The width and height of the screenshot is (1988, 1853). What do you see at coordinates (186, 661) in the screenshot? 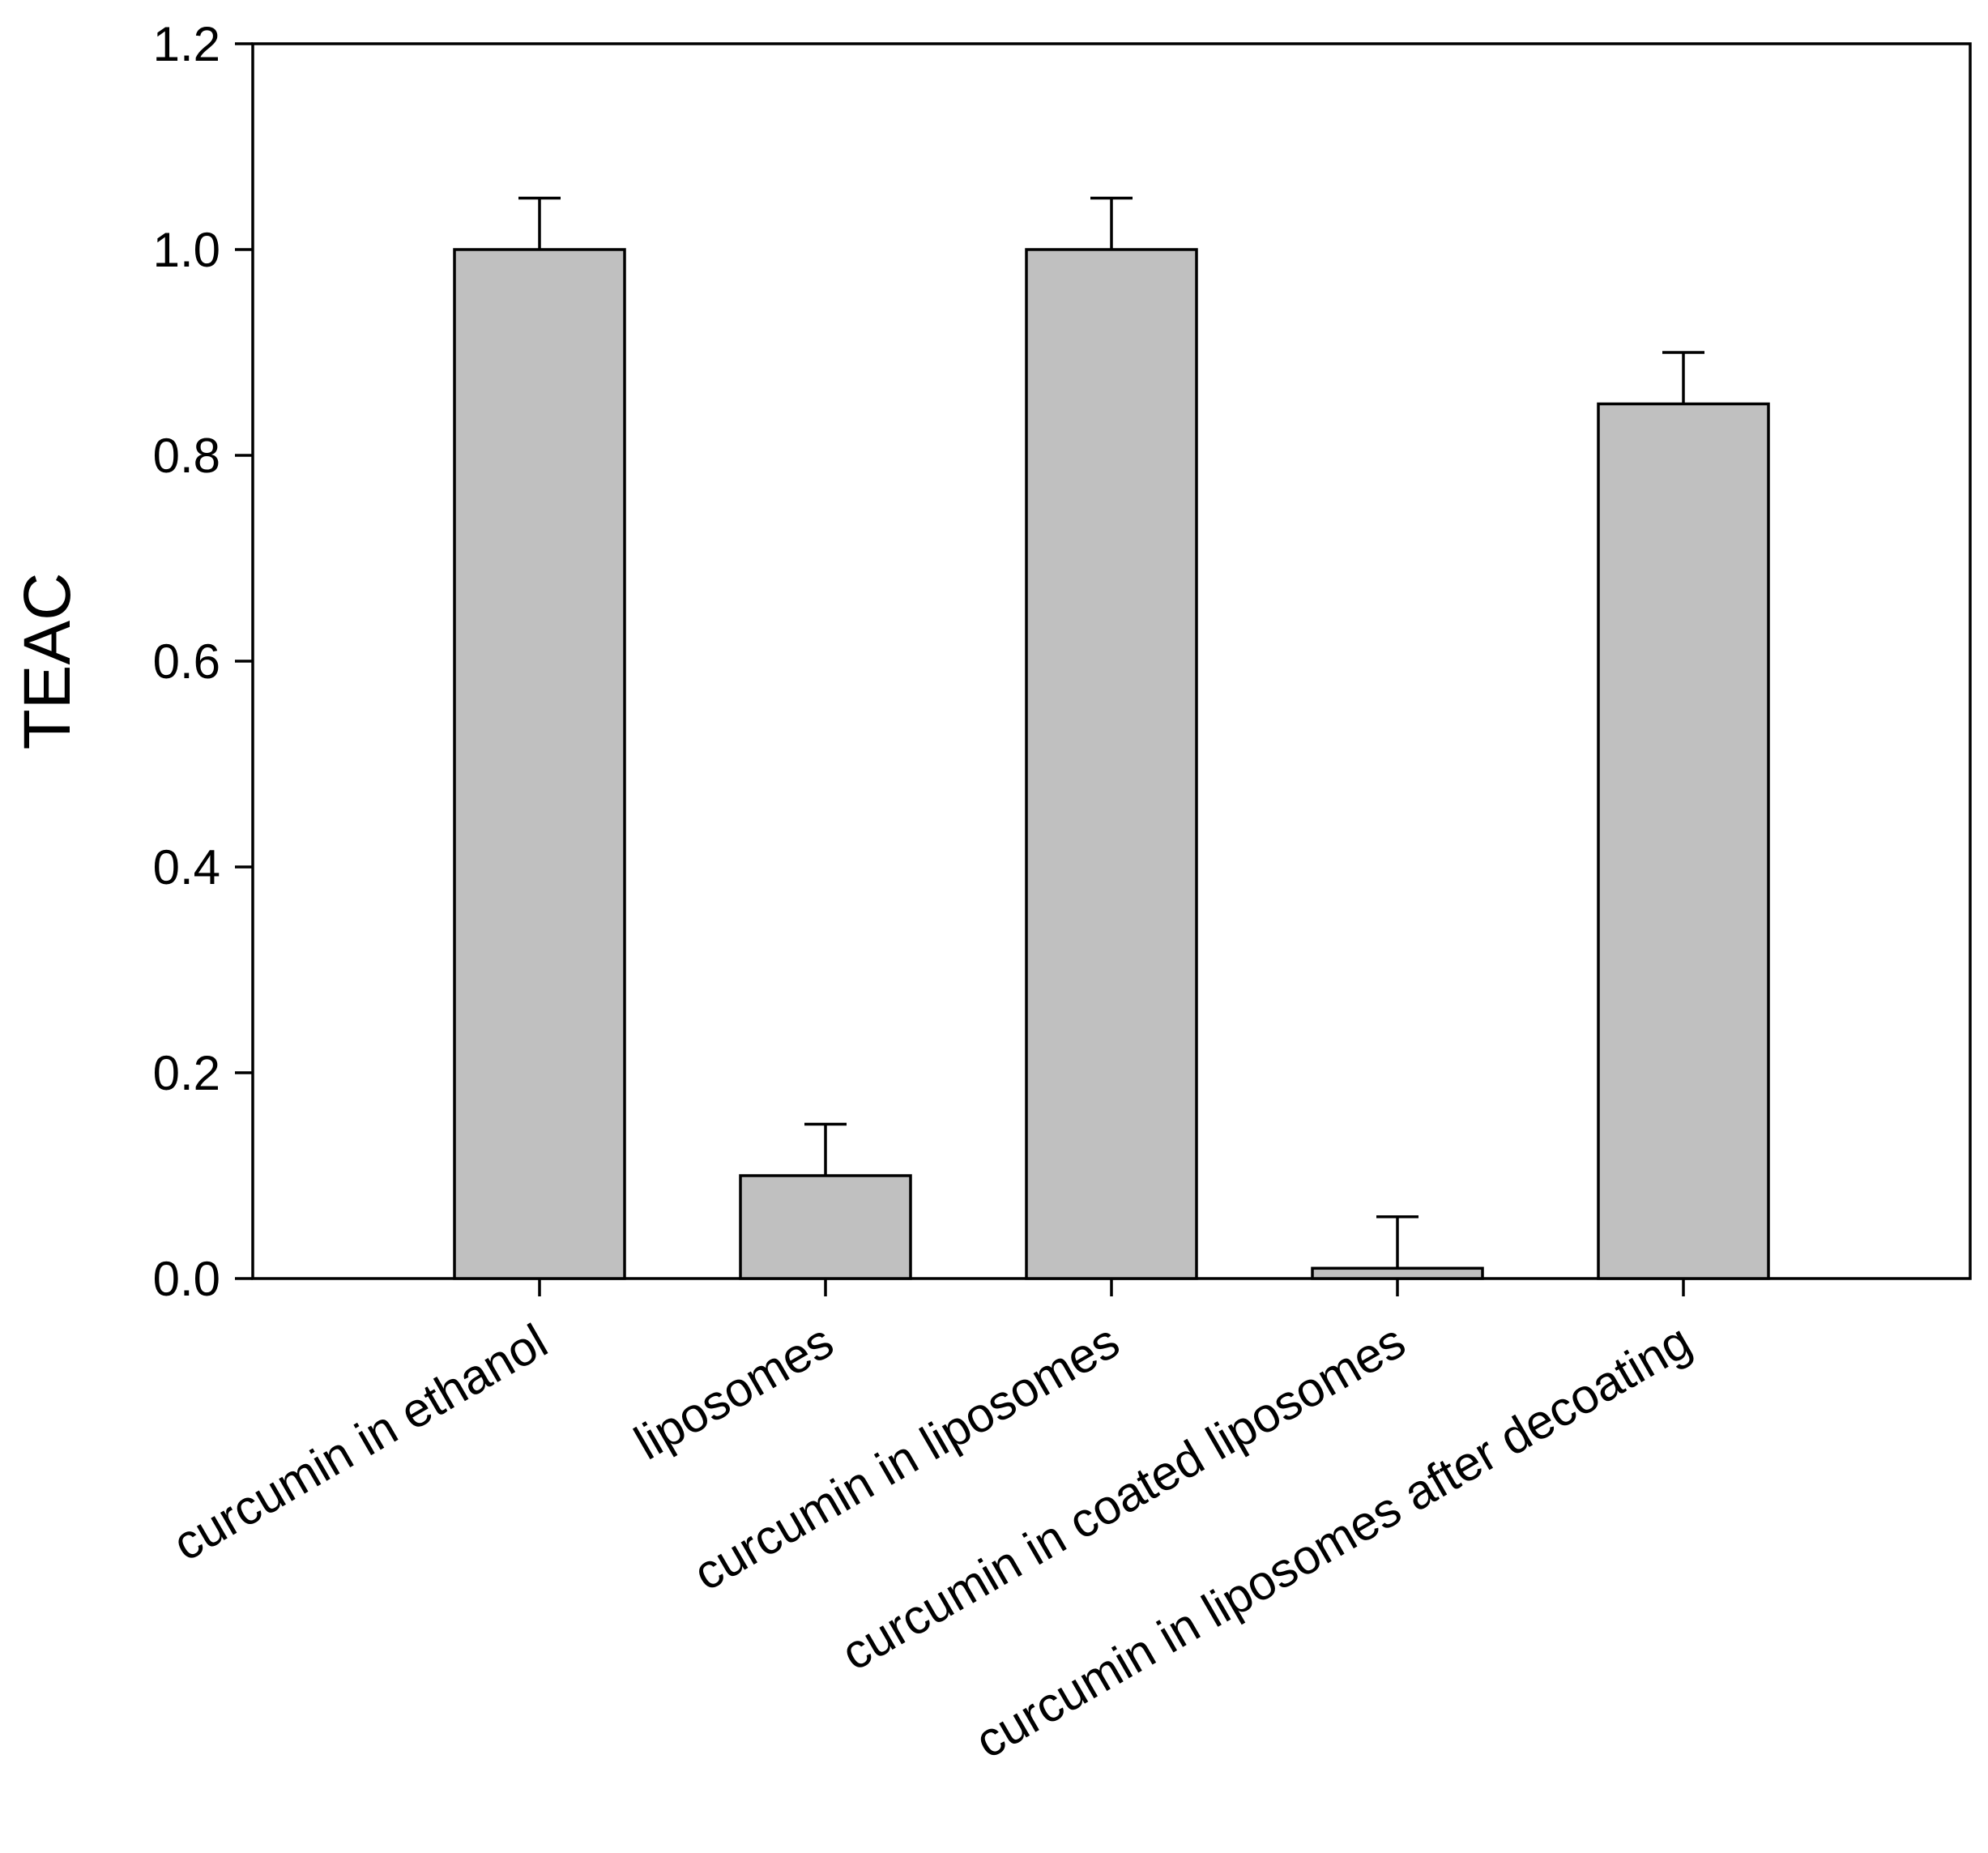
I see `y-tick-label: 0.6` at bounding box center [186, 661].